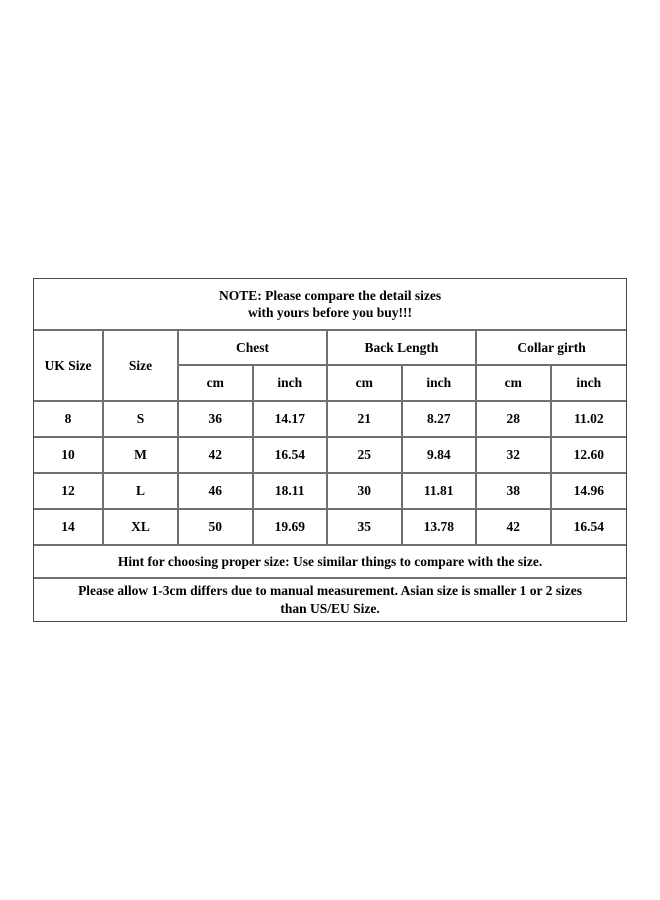 Image resolution: width=660 pixels, height=900 pixels. Describe the element at coordinates (141, 492) in the screenshot. I see `cell-size: L` at that location.